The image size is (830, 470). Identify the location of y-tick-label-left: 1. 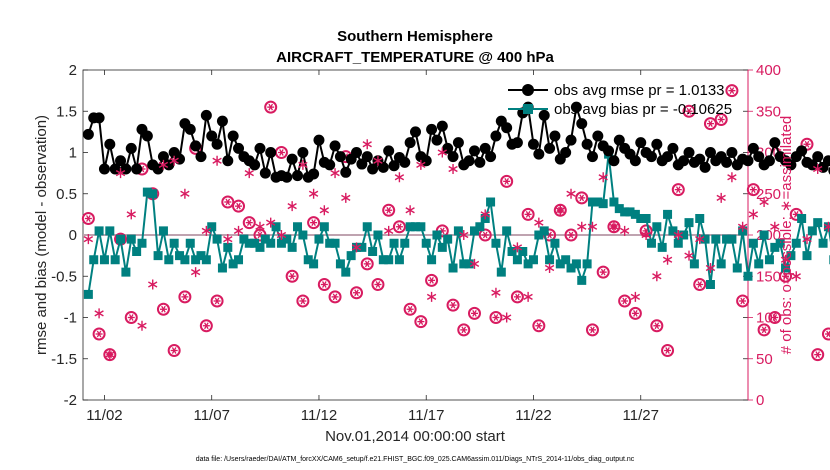
(73, 153).